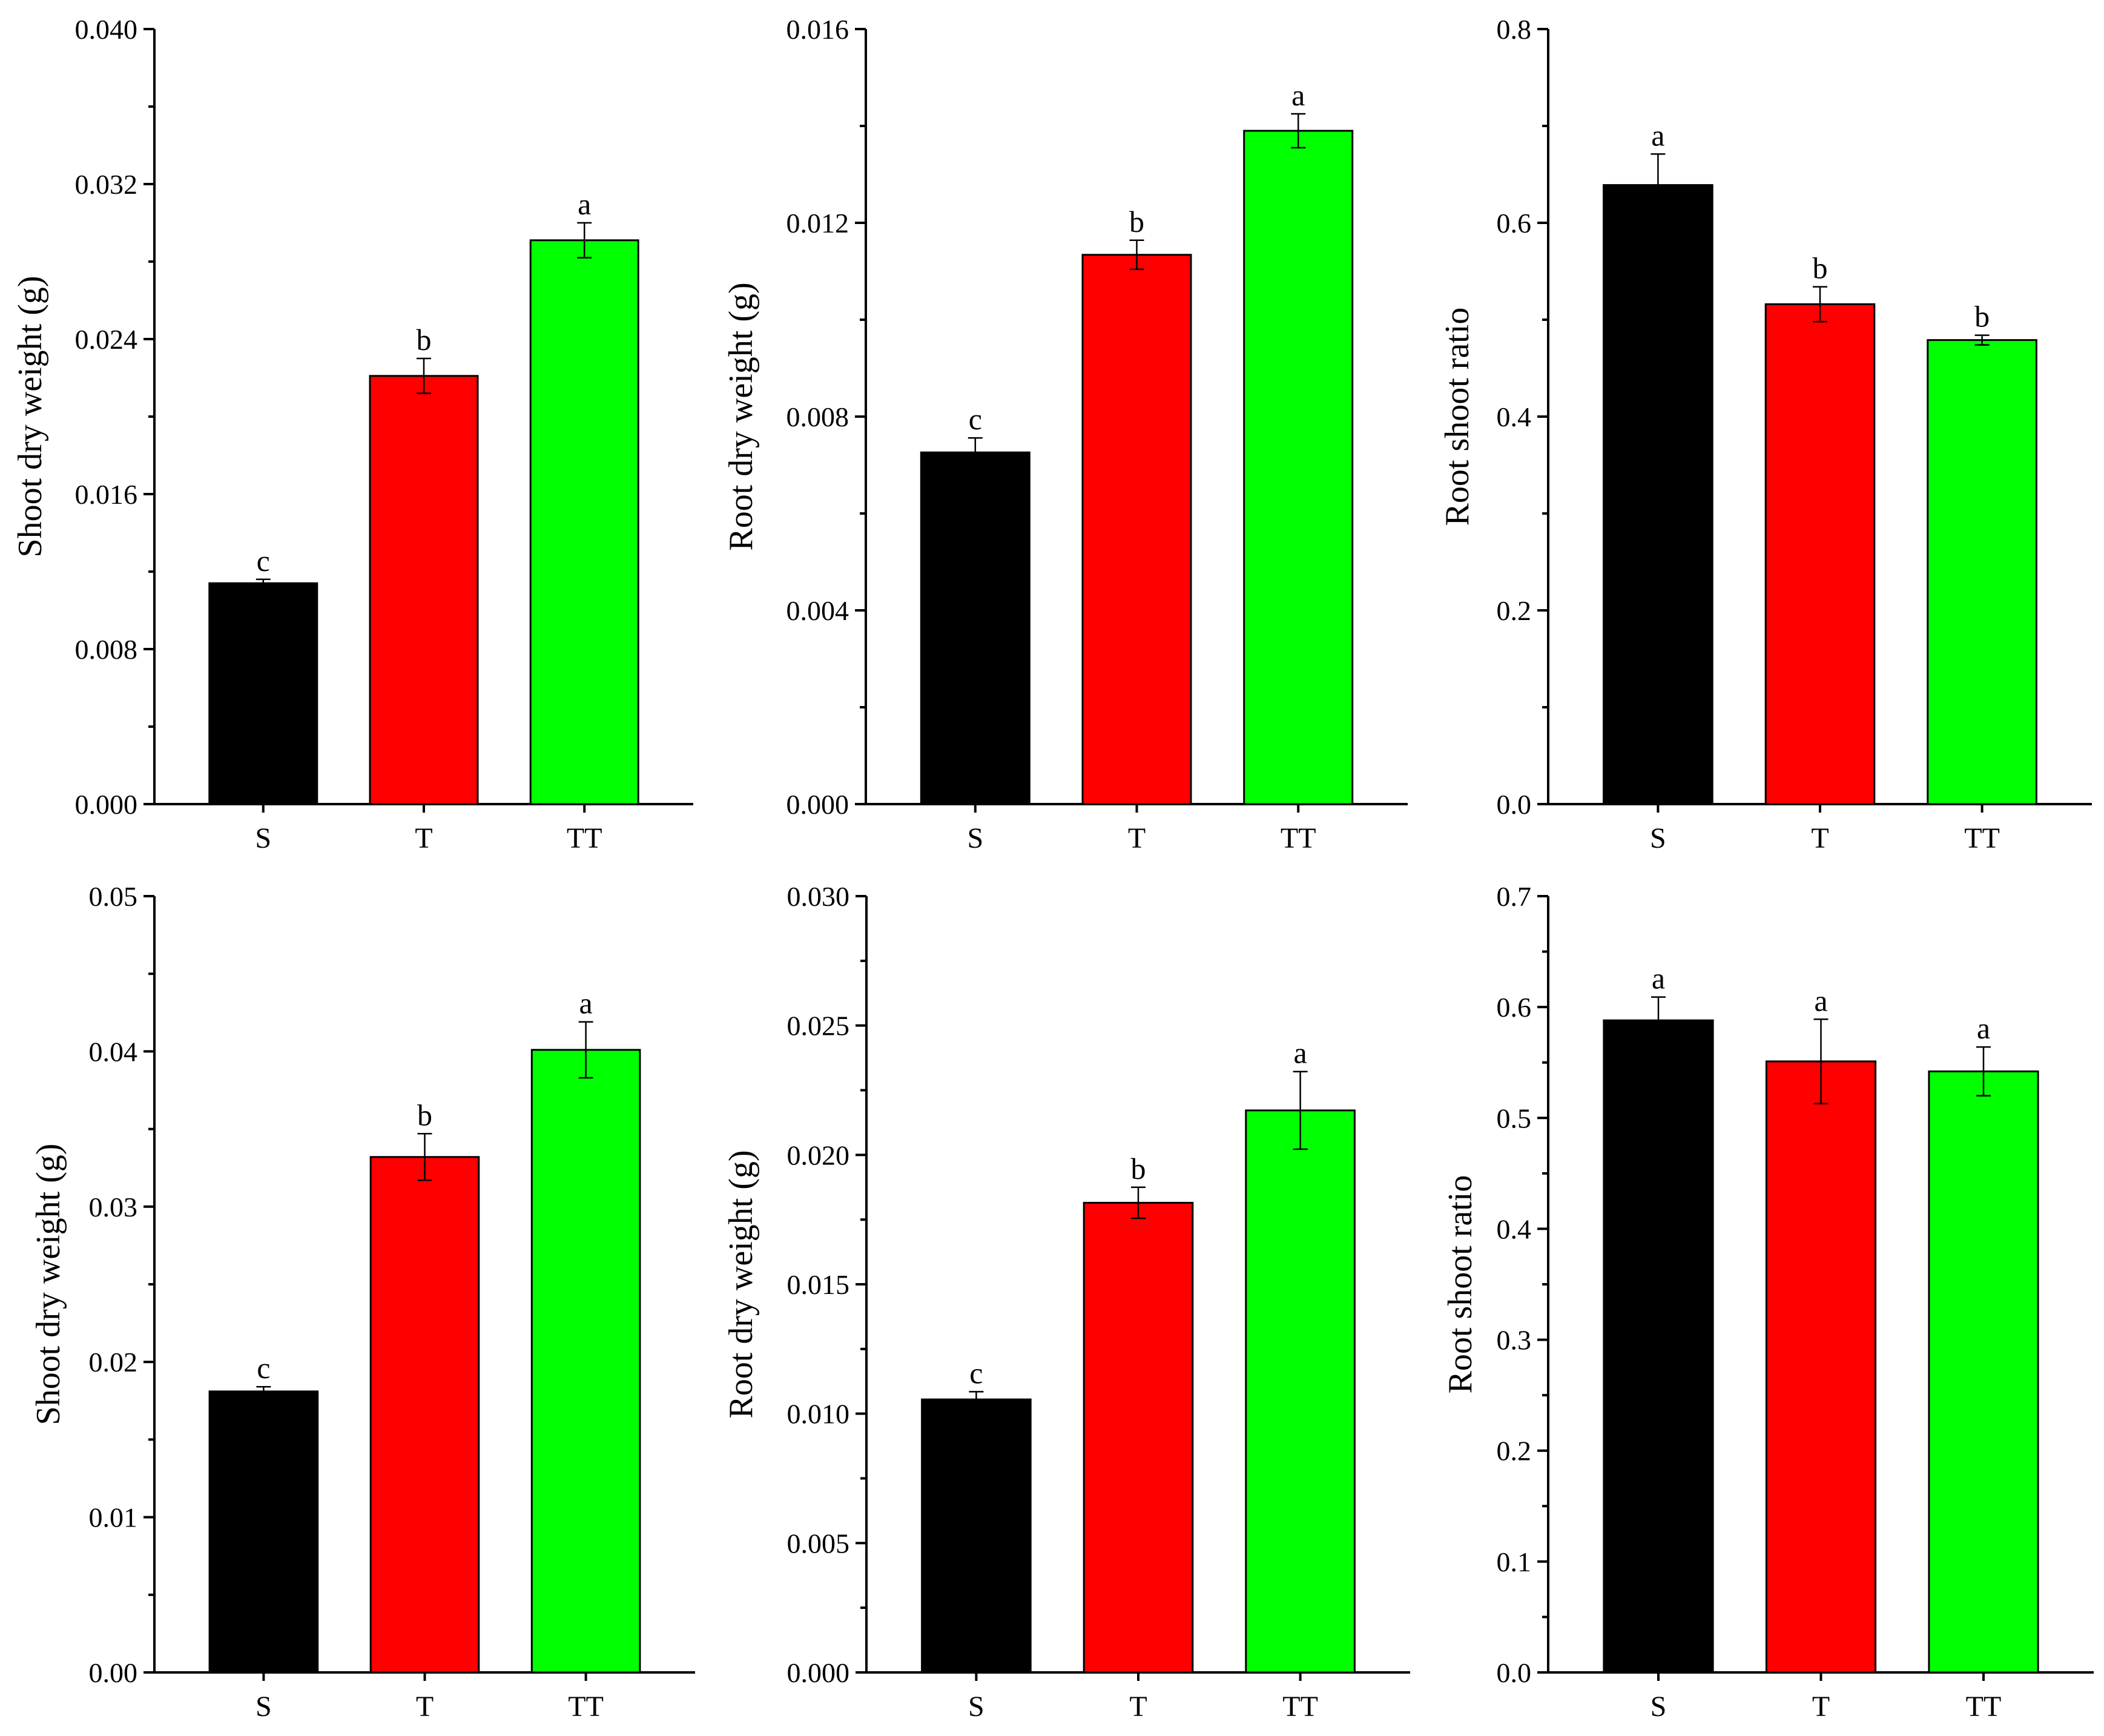 This screenshot has height=1736, width=2104. Describe the element at coordinates (818, 1284) in the screenshot. I see `y-tick-label: 0.015` at that location.